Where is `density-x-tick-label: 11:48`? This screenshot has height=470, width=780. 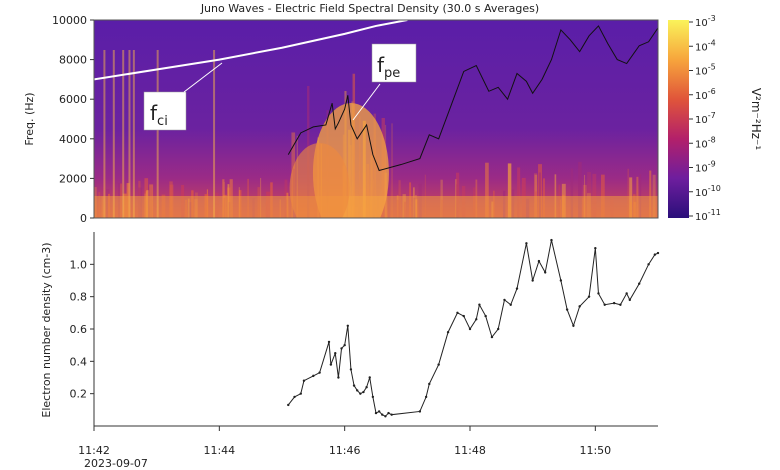
density-x-tick-label: 11:48 is located at coordinates (470, 450).